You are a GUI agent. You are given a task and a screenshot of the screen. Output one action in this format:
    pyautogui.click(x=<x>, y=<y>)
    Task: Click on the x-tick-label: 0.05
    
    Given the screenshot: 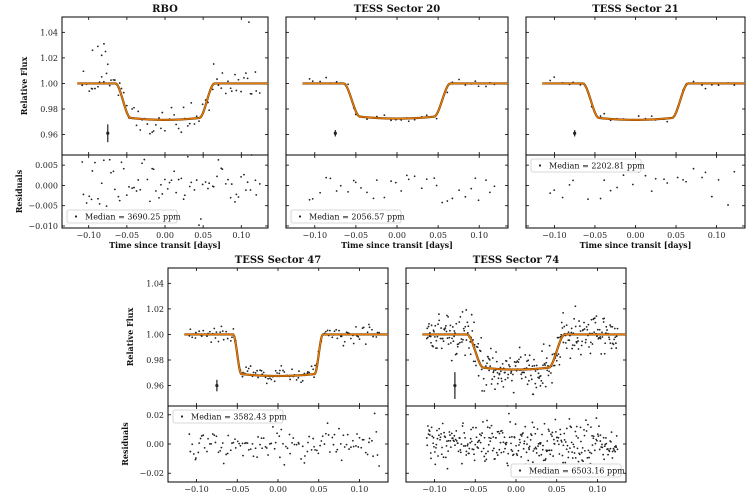 What is the action you would take?
    pyautogui.click(x=557, y=489)
    